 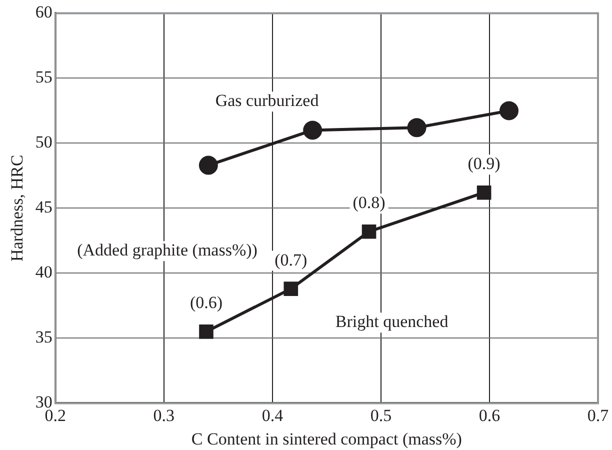 What do you see at coordinates (43, 77) in the screenshot?
I see `y-tick-label: 55` at bounding box center [43, 77].